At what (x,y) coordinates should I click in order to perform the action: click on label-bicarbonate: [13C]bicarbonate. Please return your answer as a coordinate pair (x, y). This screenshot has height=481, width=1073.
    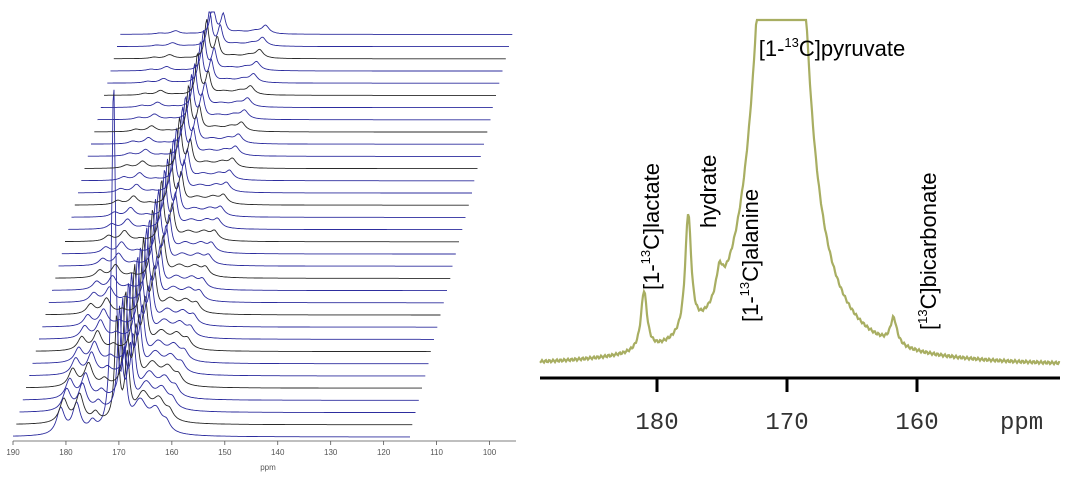
    Looking at the image, I should click on (928, 251).